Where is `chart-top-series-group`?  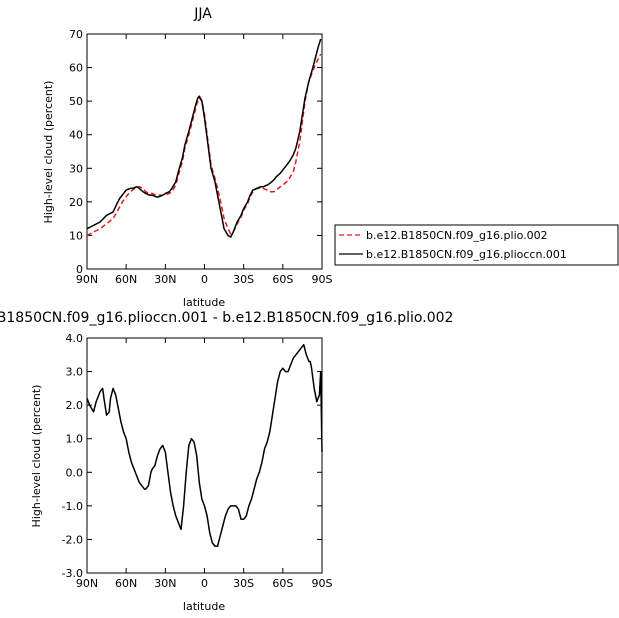
chart-top-series-group is located at coordinates (204, 138).